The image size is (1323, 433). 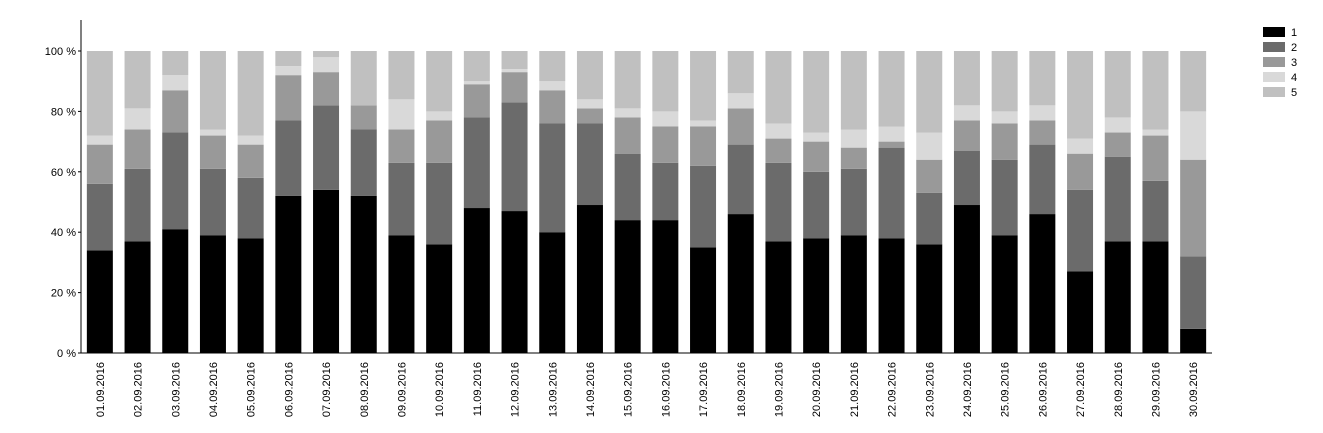 What do you see at coordinates (139, 389) in the screenshot?
I see `x-tick-label: 02.09.2016` at bounding box center [139, 389].